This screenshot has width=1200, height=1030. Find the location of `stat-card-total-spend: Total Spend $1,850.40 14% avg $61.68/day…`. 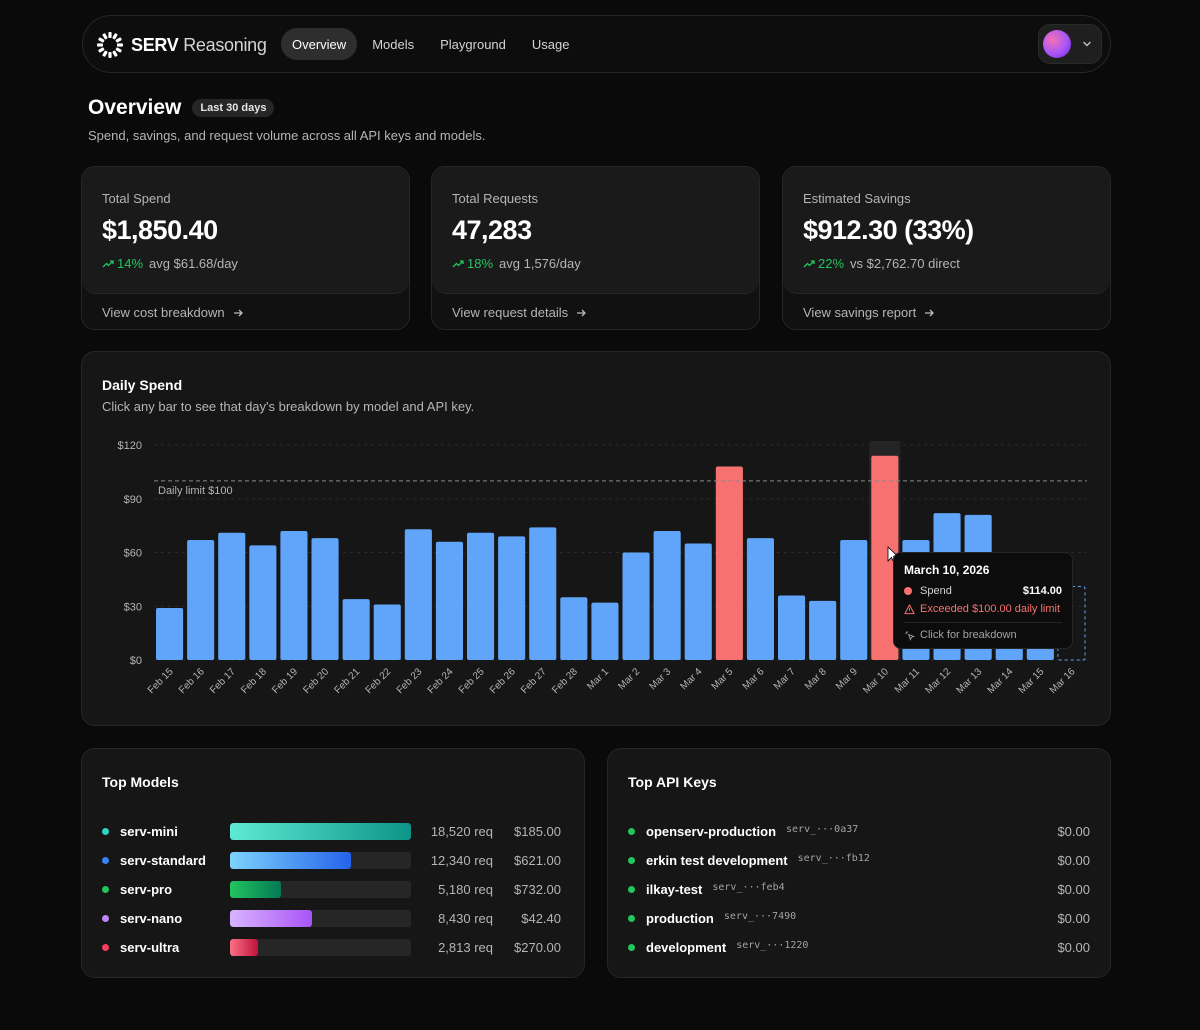

stat-card-total-spend: Total Spend $1,850.40 14% avg $61.68/day… is located at coordinates (245, 248).